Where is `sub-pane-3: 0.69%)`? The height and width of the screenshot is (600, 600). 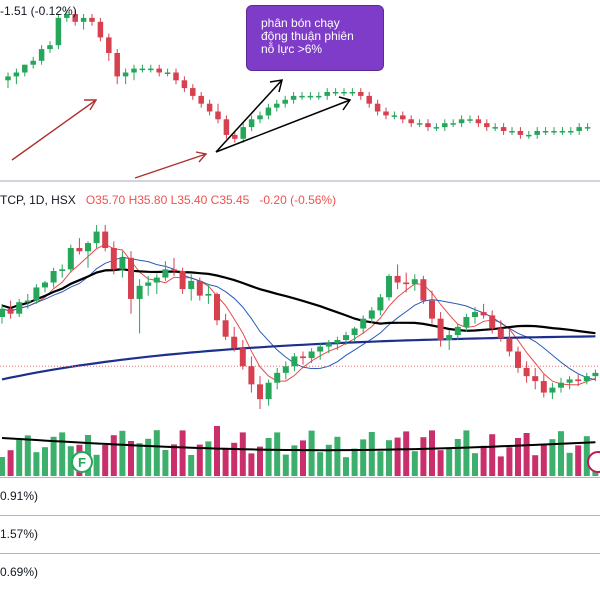 sub-pane-3: 0.69%) is located at coordinates (300, 572).